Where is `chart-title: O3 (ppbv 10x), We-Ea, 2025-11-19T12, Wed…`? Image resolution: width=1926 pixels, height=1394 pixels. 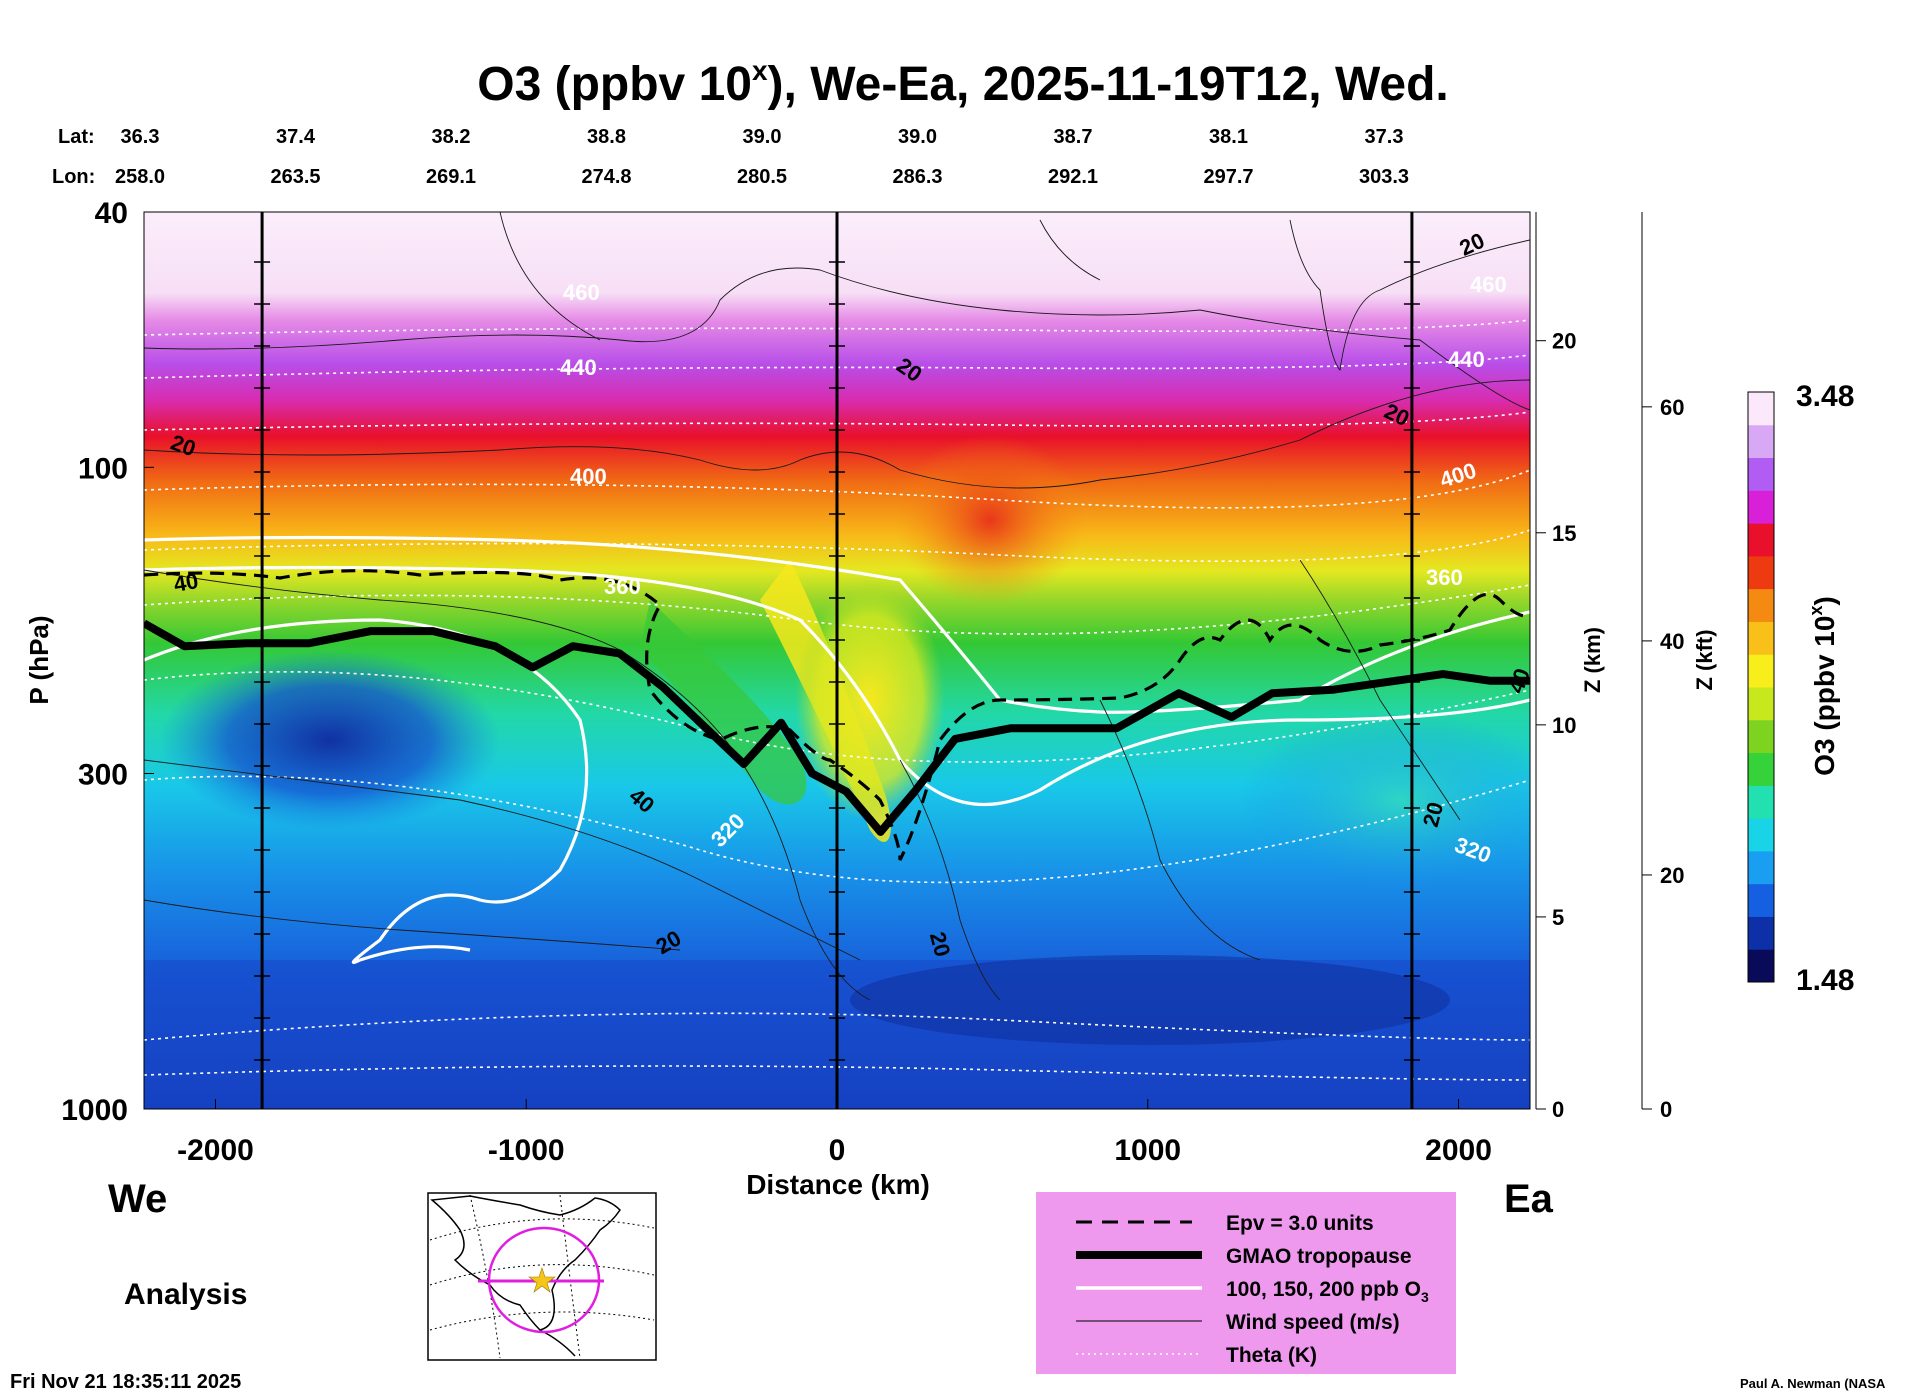 chart-title: O3 (ppbv 10x), We-Ea, 2025-11-19T12, Wed… is located at coordinates (963, 83).